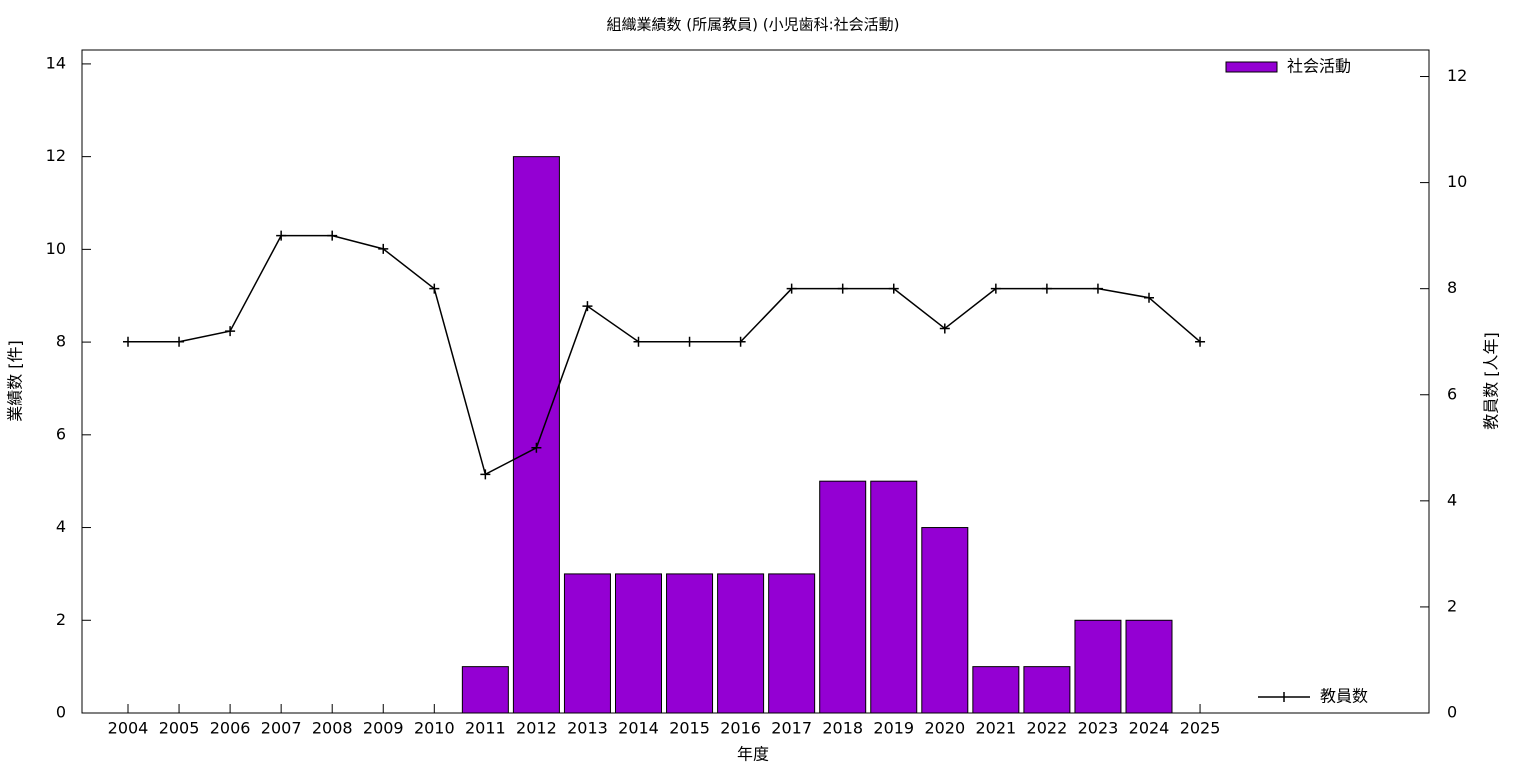 The height and width of the screenshot is (768, 1536). Describe the element at coordinates (995, 728) in the screenshot. I see `x-tick-label: 2021` at that location.